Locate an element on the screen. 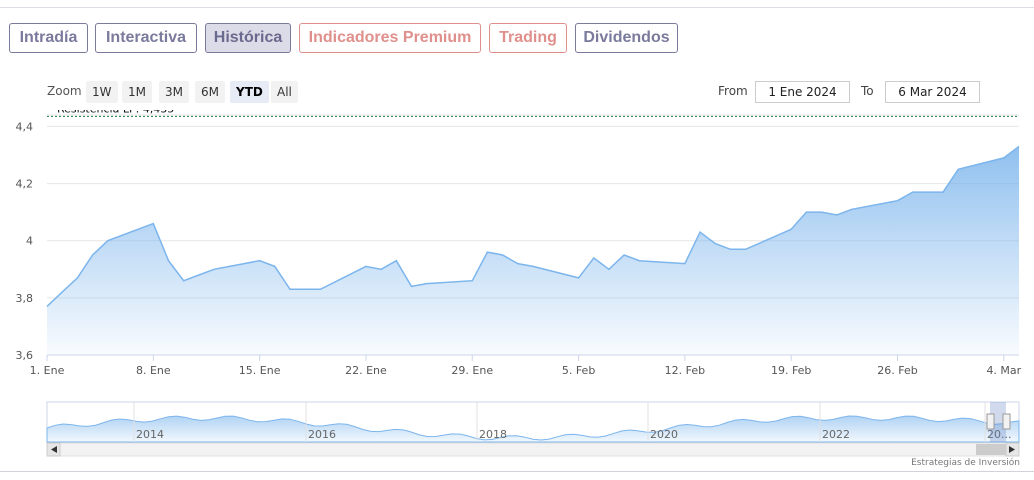 This screenshot has width=1034, height=480. x-tick-label: 1. Ene is located at coordinates (47, 370).